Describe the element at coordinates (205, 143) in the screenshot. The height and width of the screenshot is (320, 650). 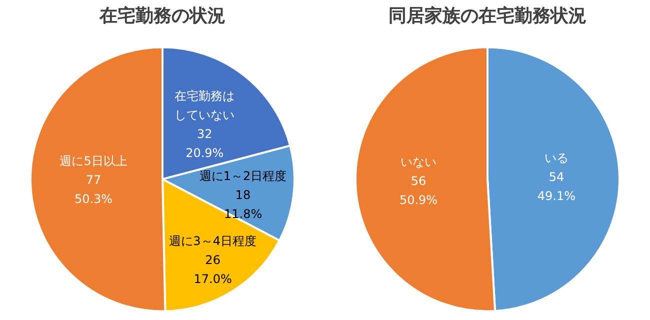
I see `data-label: 32 20.9%` at that location.